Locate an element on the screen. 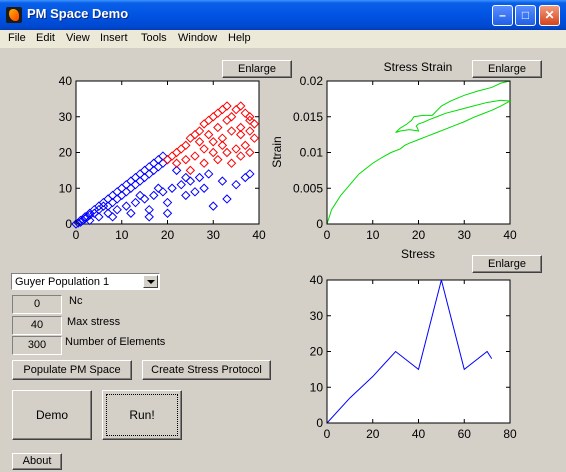  matlab-icon is located at coordinates (14, 15).